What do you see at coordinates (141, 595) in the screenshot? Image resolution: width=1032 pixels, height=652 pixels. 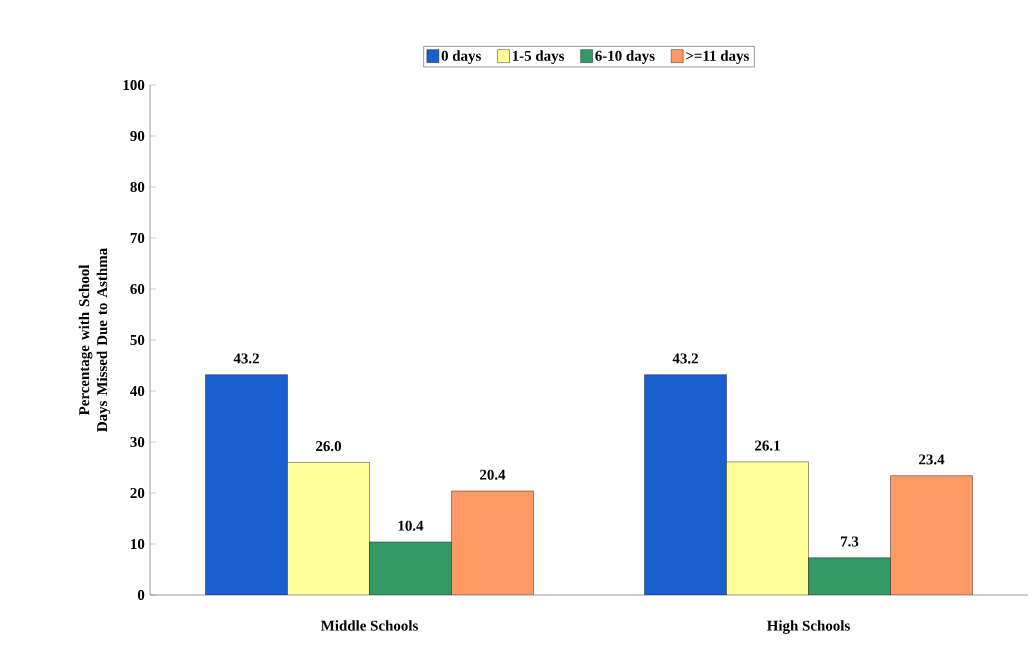 I see `y-tick-label: 0` at bounding box center [141, 595].